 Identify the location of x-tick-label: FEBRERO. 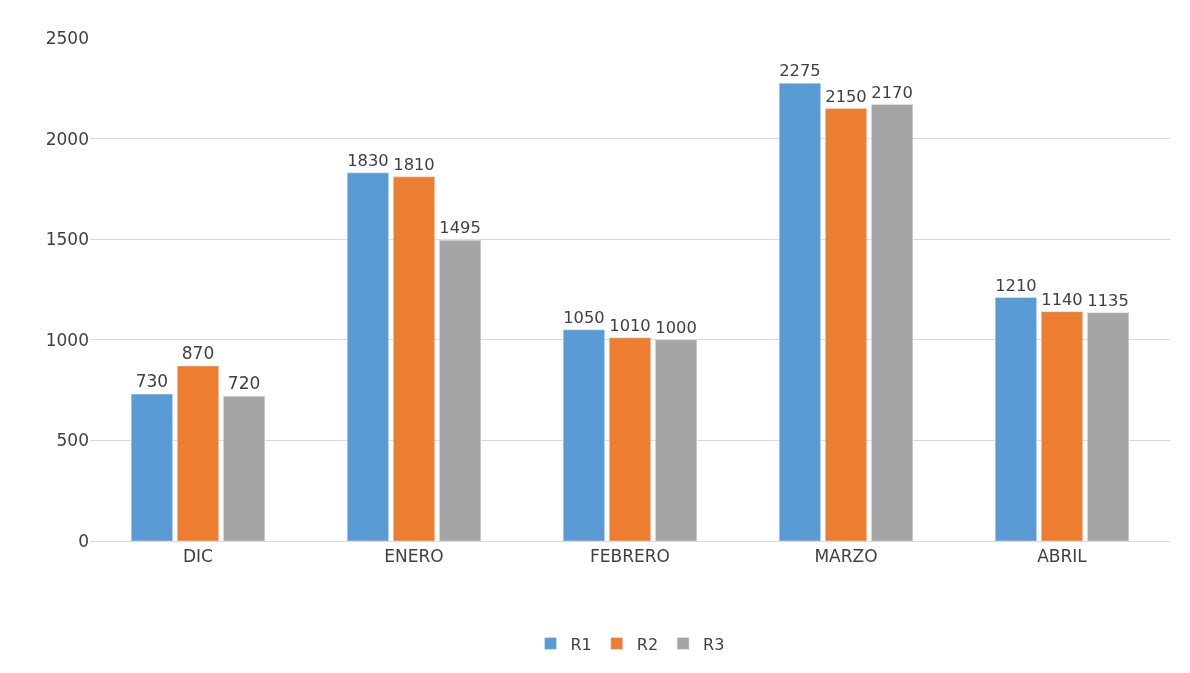
(630, 556).